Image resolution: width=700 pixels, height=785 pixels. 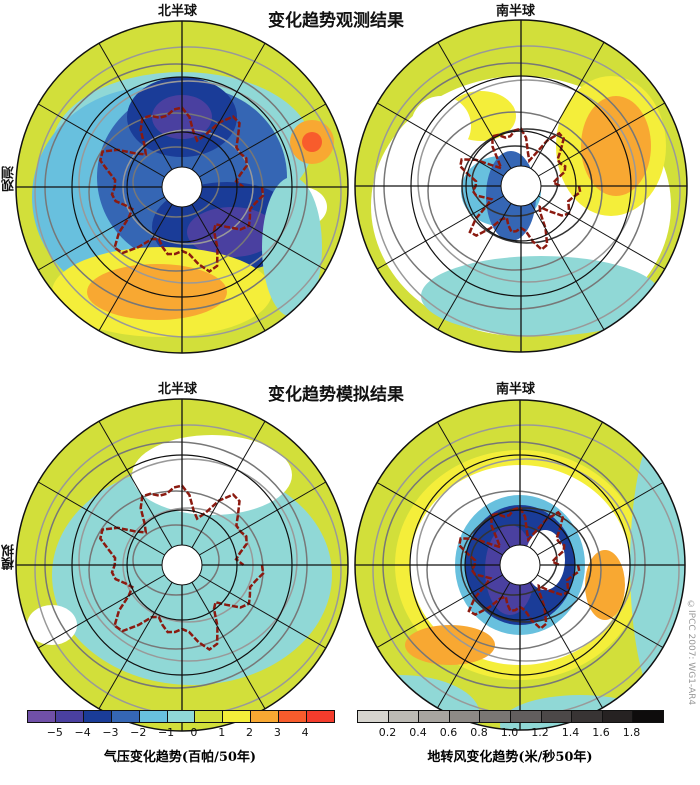 I want to click on colorbar-tick-label: 0.6, so click(x=448, y=732).